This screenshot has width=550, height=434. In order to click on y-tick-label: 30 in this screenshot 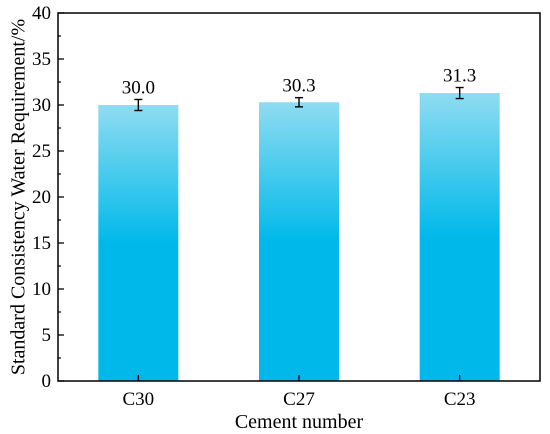, I will do `click(41, 105)`.